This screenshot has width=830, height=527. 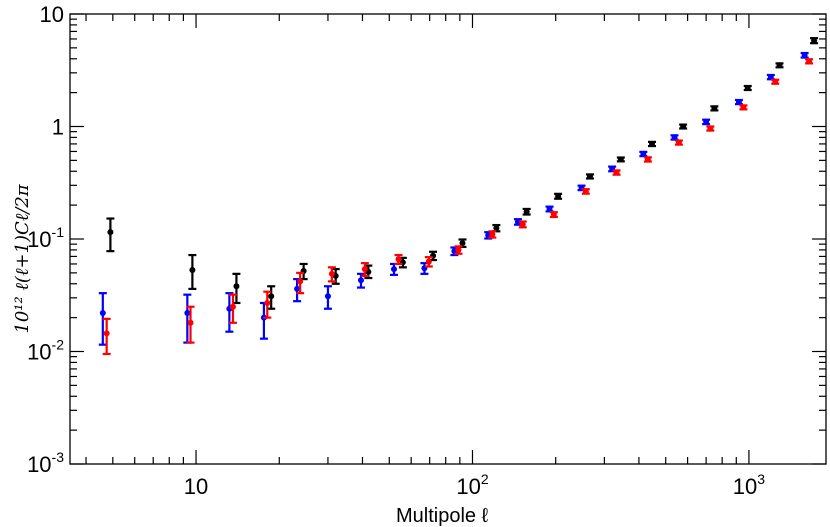 I want to click on y-axis-label: 10¹² ℓ(ℓ+1)Cℓ/2π, so click(x=22, y=258).